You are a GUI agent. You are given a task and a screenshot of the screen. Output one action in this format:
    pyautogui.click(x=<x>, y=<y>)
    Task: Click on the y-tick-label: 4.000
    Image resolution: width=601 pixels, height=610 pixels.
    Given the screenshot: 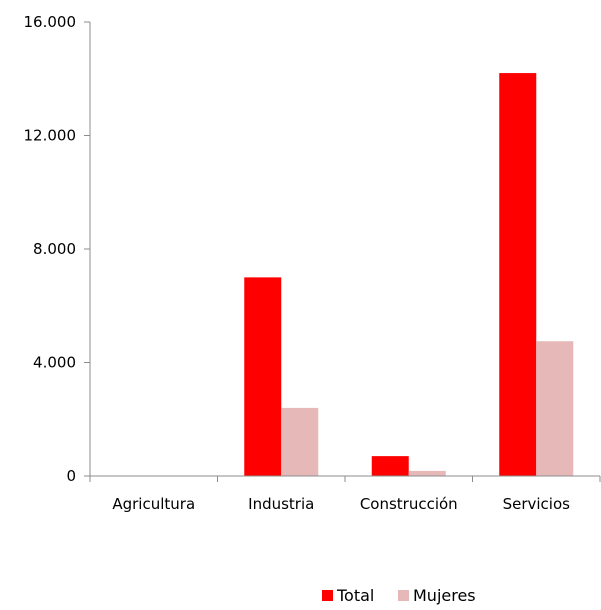 What is the action you would take?
    pyautogui.click(x=54, y=363)
    